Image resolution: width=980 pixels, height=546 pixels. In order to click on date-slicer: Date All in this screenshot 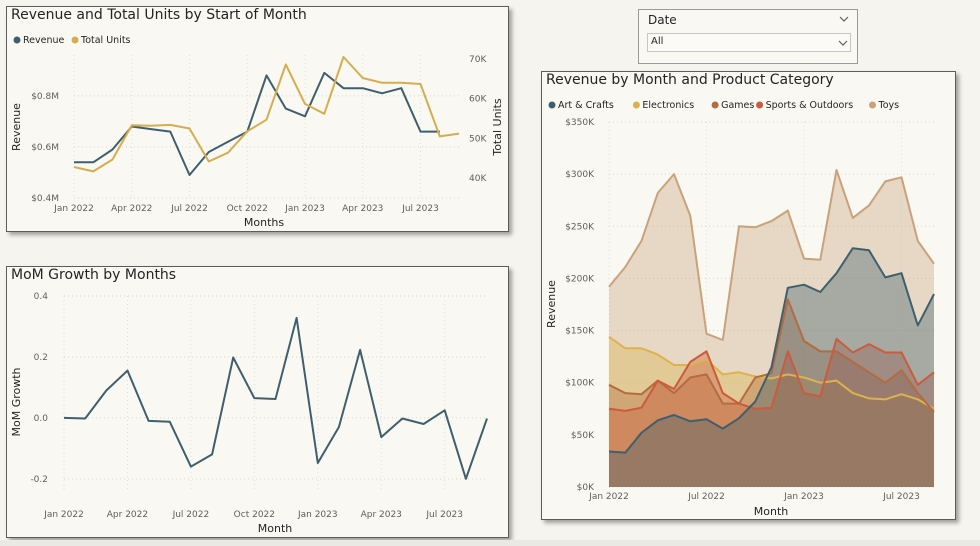, I will do `click(748, 36)`.